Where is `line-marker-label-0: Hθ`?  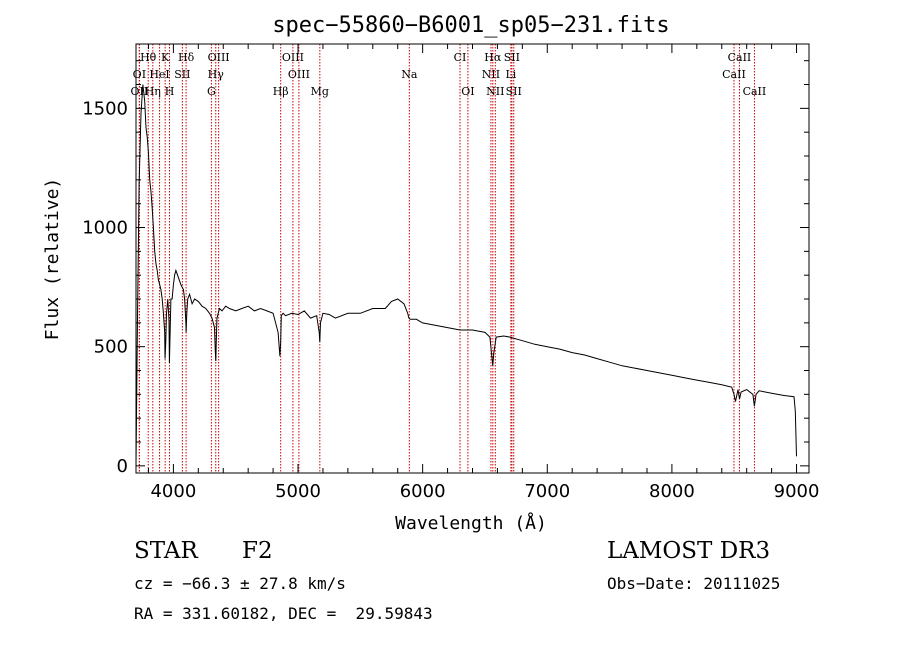
line-marker-label-0: Hθ is located at coordinates (148, 57).